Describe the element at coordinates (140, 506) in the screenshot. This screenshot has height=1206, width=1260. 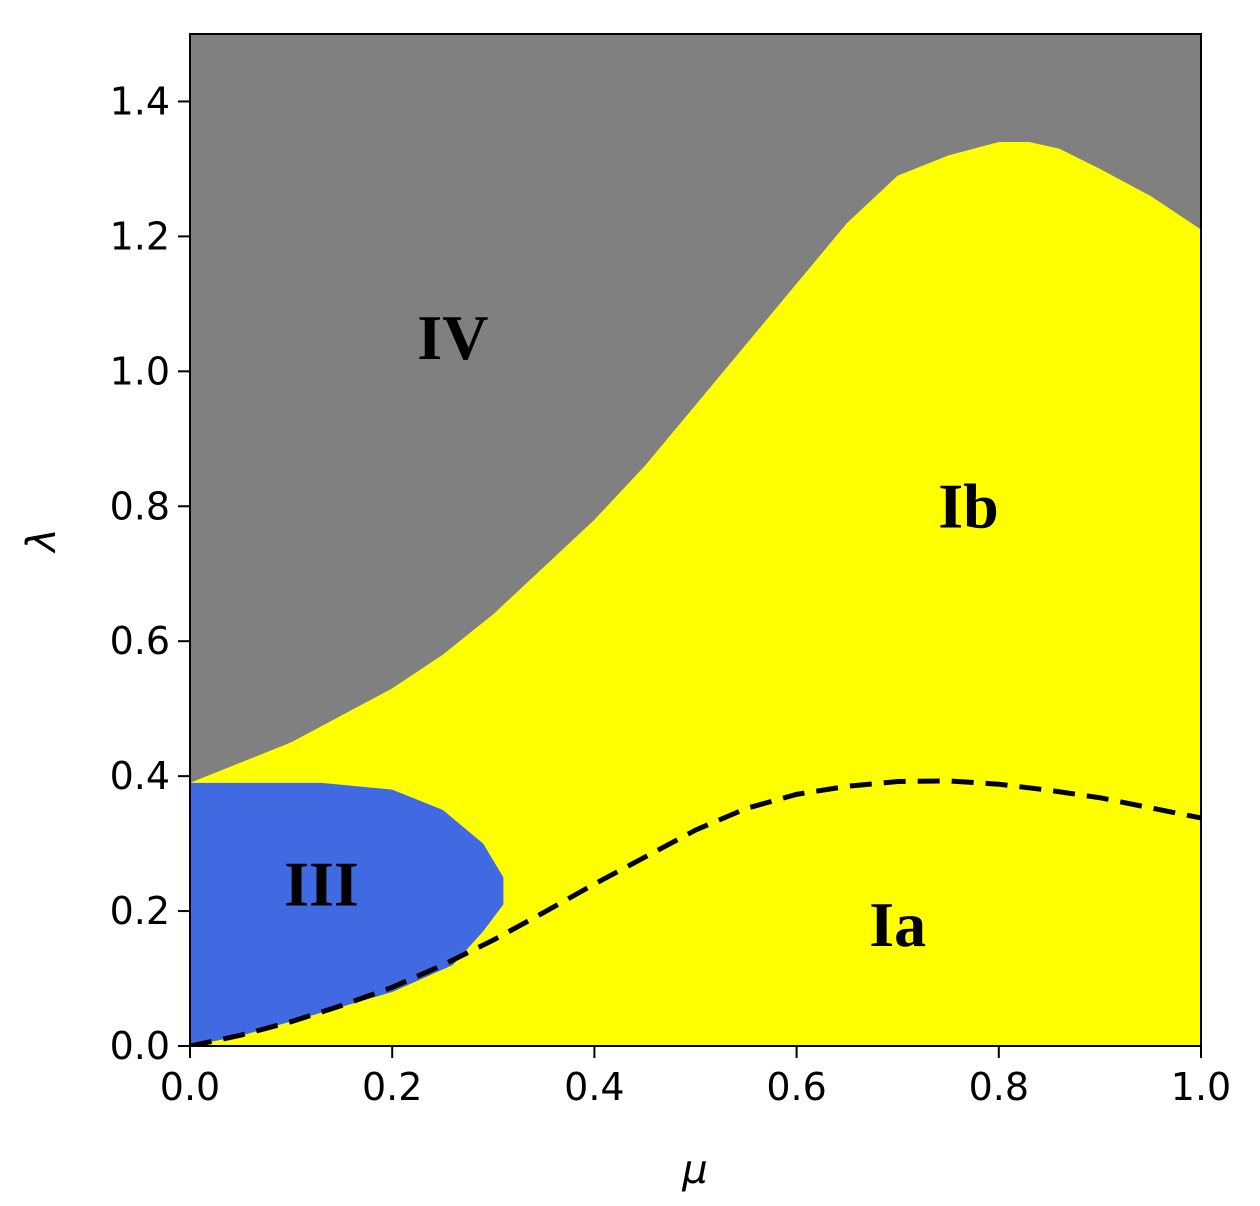
I see `y-tick-label: 0.8` at that location.